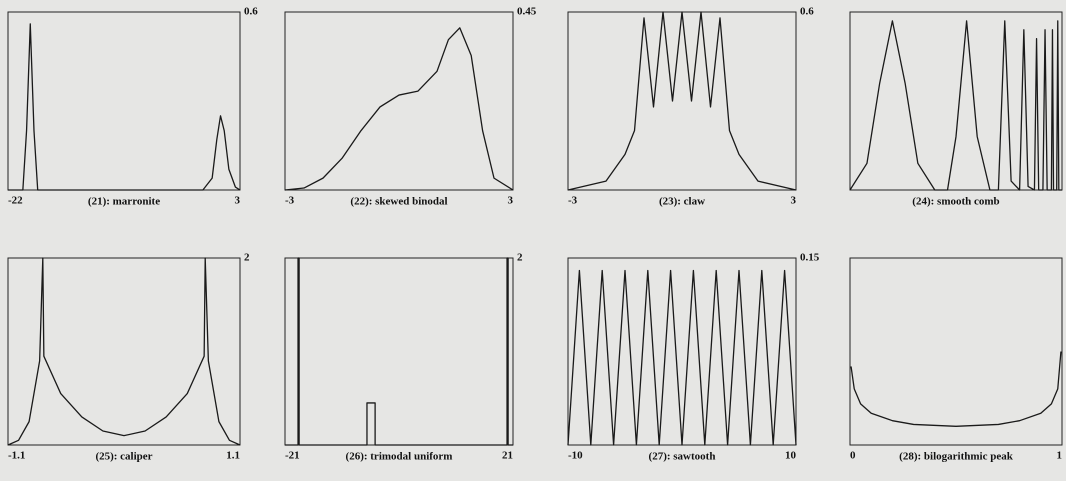 The width and height of the screenshot is (1066, 481). I want to click on x-tick-label: 10, so click(791, 456).